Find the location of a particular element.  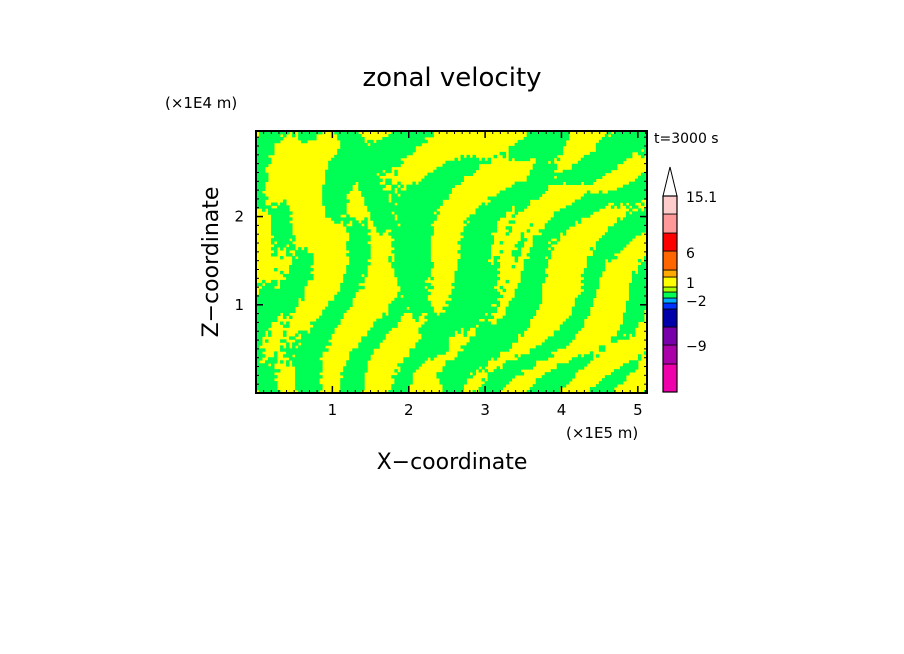

y-axis-label: Z−coordinate is located at coordinates (211, 262).